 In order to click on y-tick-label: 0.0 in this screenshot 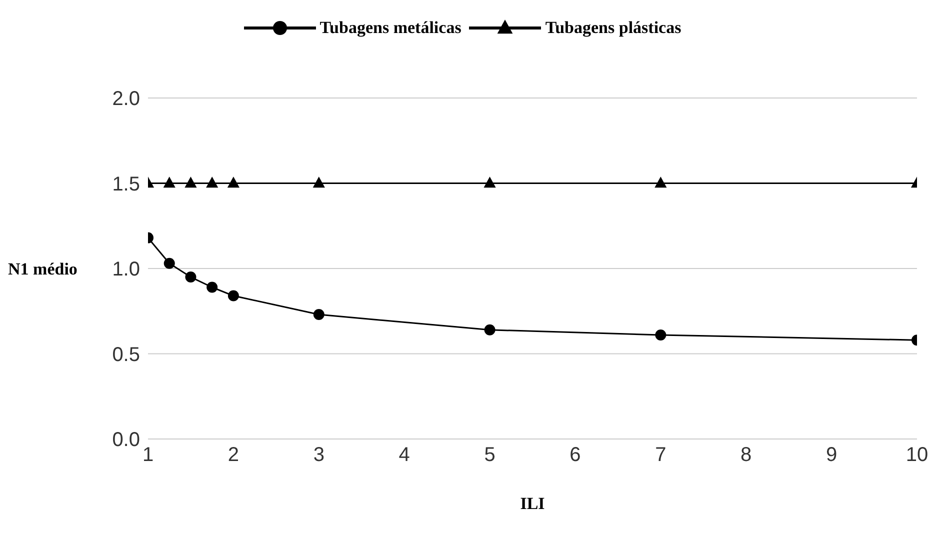, I will do `click(126, 440)`.